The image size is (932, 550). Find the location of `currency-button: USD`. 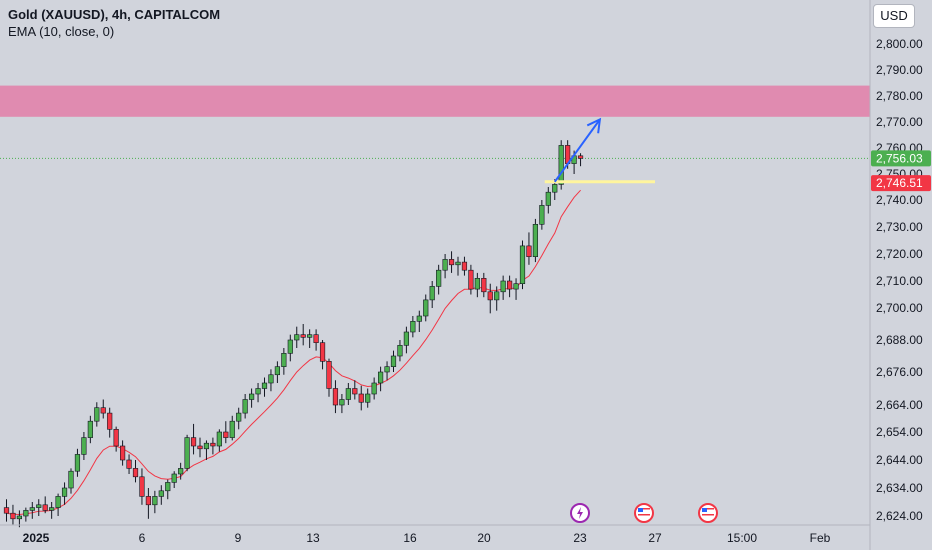

currency-button: USD is located at coordinates (894, 16).